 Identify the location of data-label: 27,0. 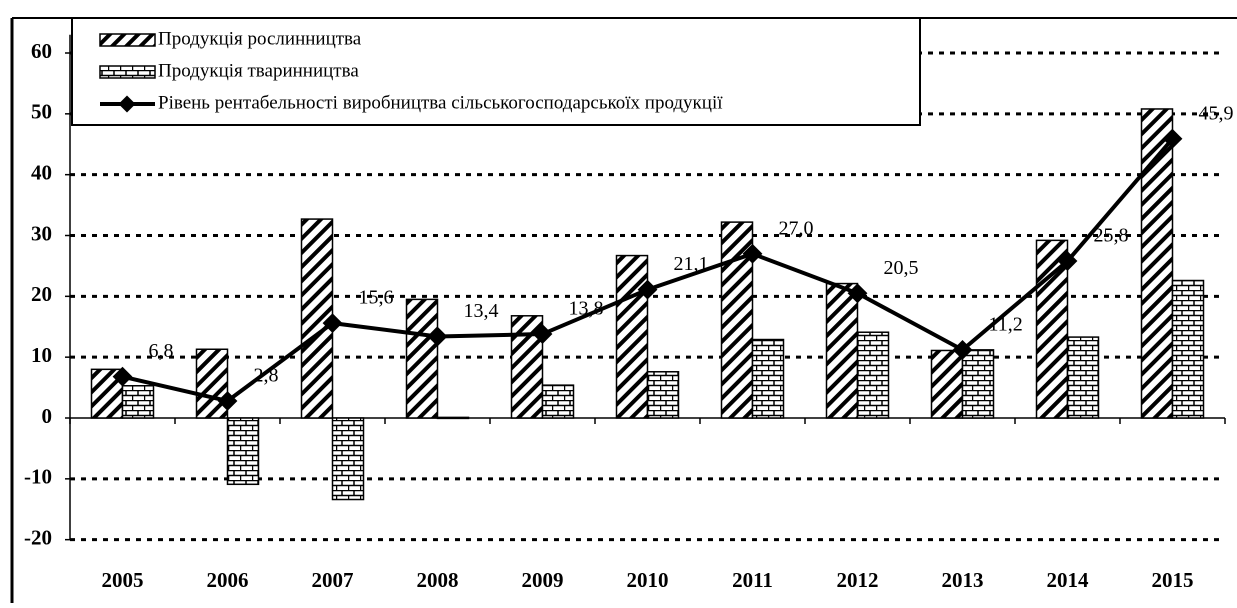
(796, 228).